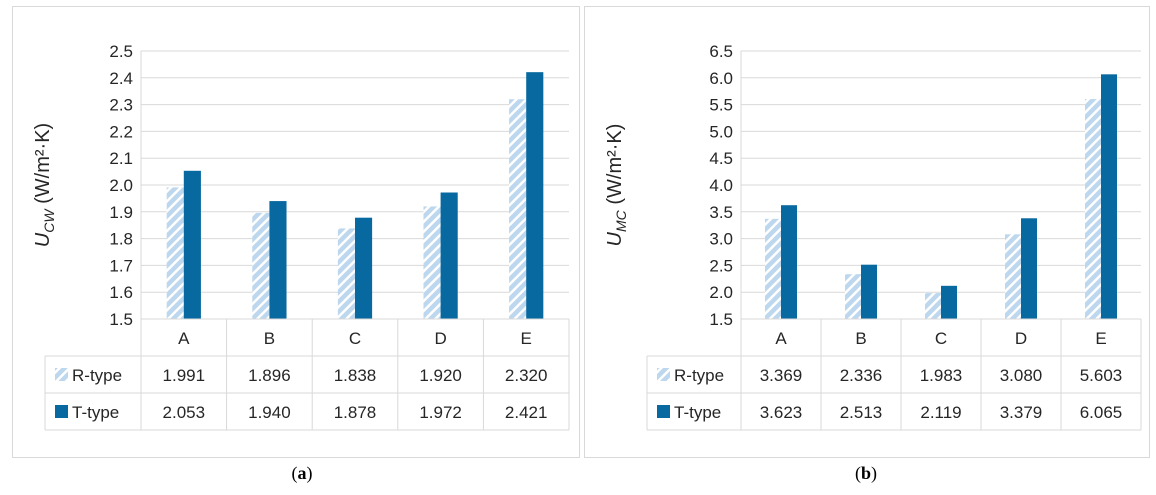  Describe the element at coordinates (121, 292) in the screenshot. I see `y-tick-label: 1.6` at that location.